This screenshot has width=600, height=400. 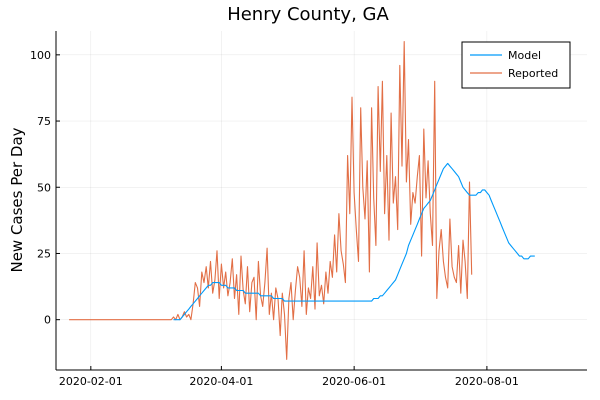 I want to click on y-axis-title: New Cases Per Day, so click(x=17, y=199).